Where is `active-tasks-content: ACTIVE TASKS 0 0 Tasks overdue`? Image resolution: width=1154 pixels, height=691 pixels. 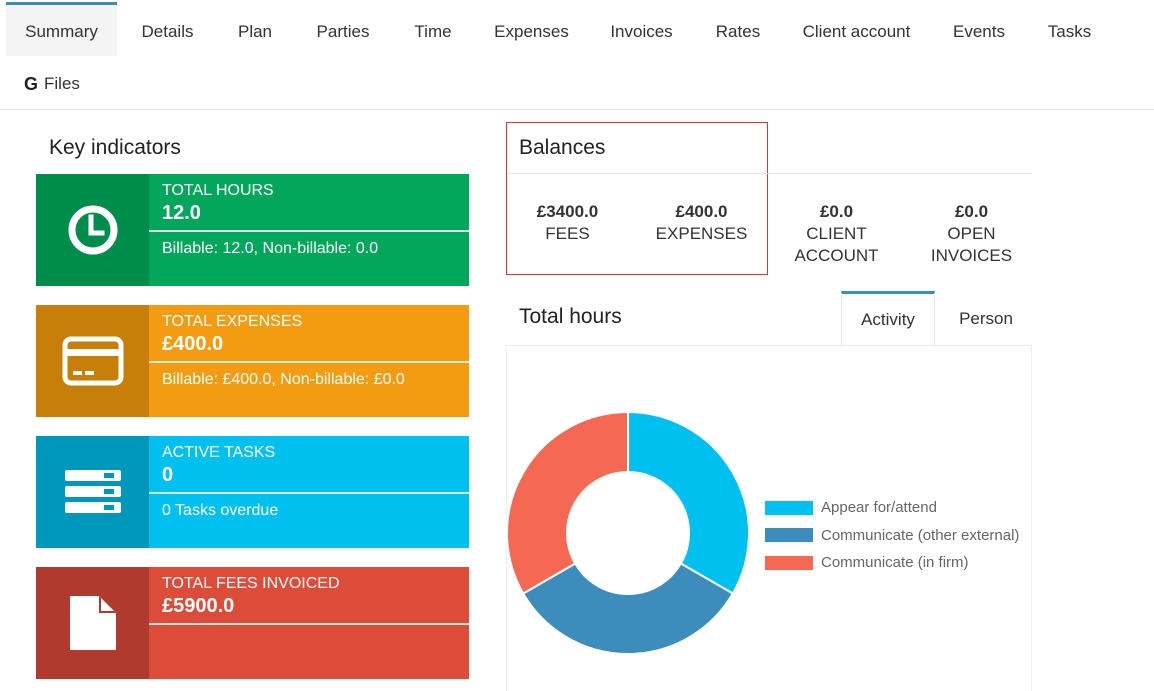
active-tasks-content: ACTIVE TASKS 0 0 Tasks overdue is located at coordinates (309, 492).